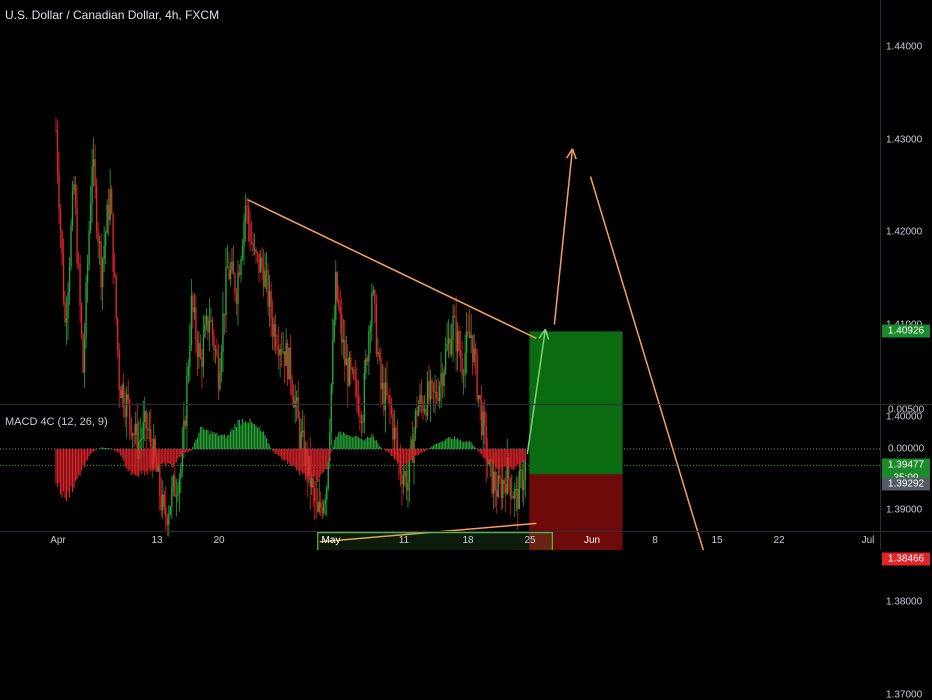  I want to click on price-tick-label: 1.39000, so click(904, 509).